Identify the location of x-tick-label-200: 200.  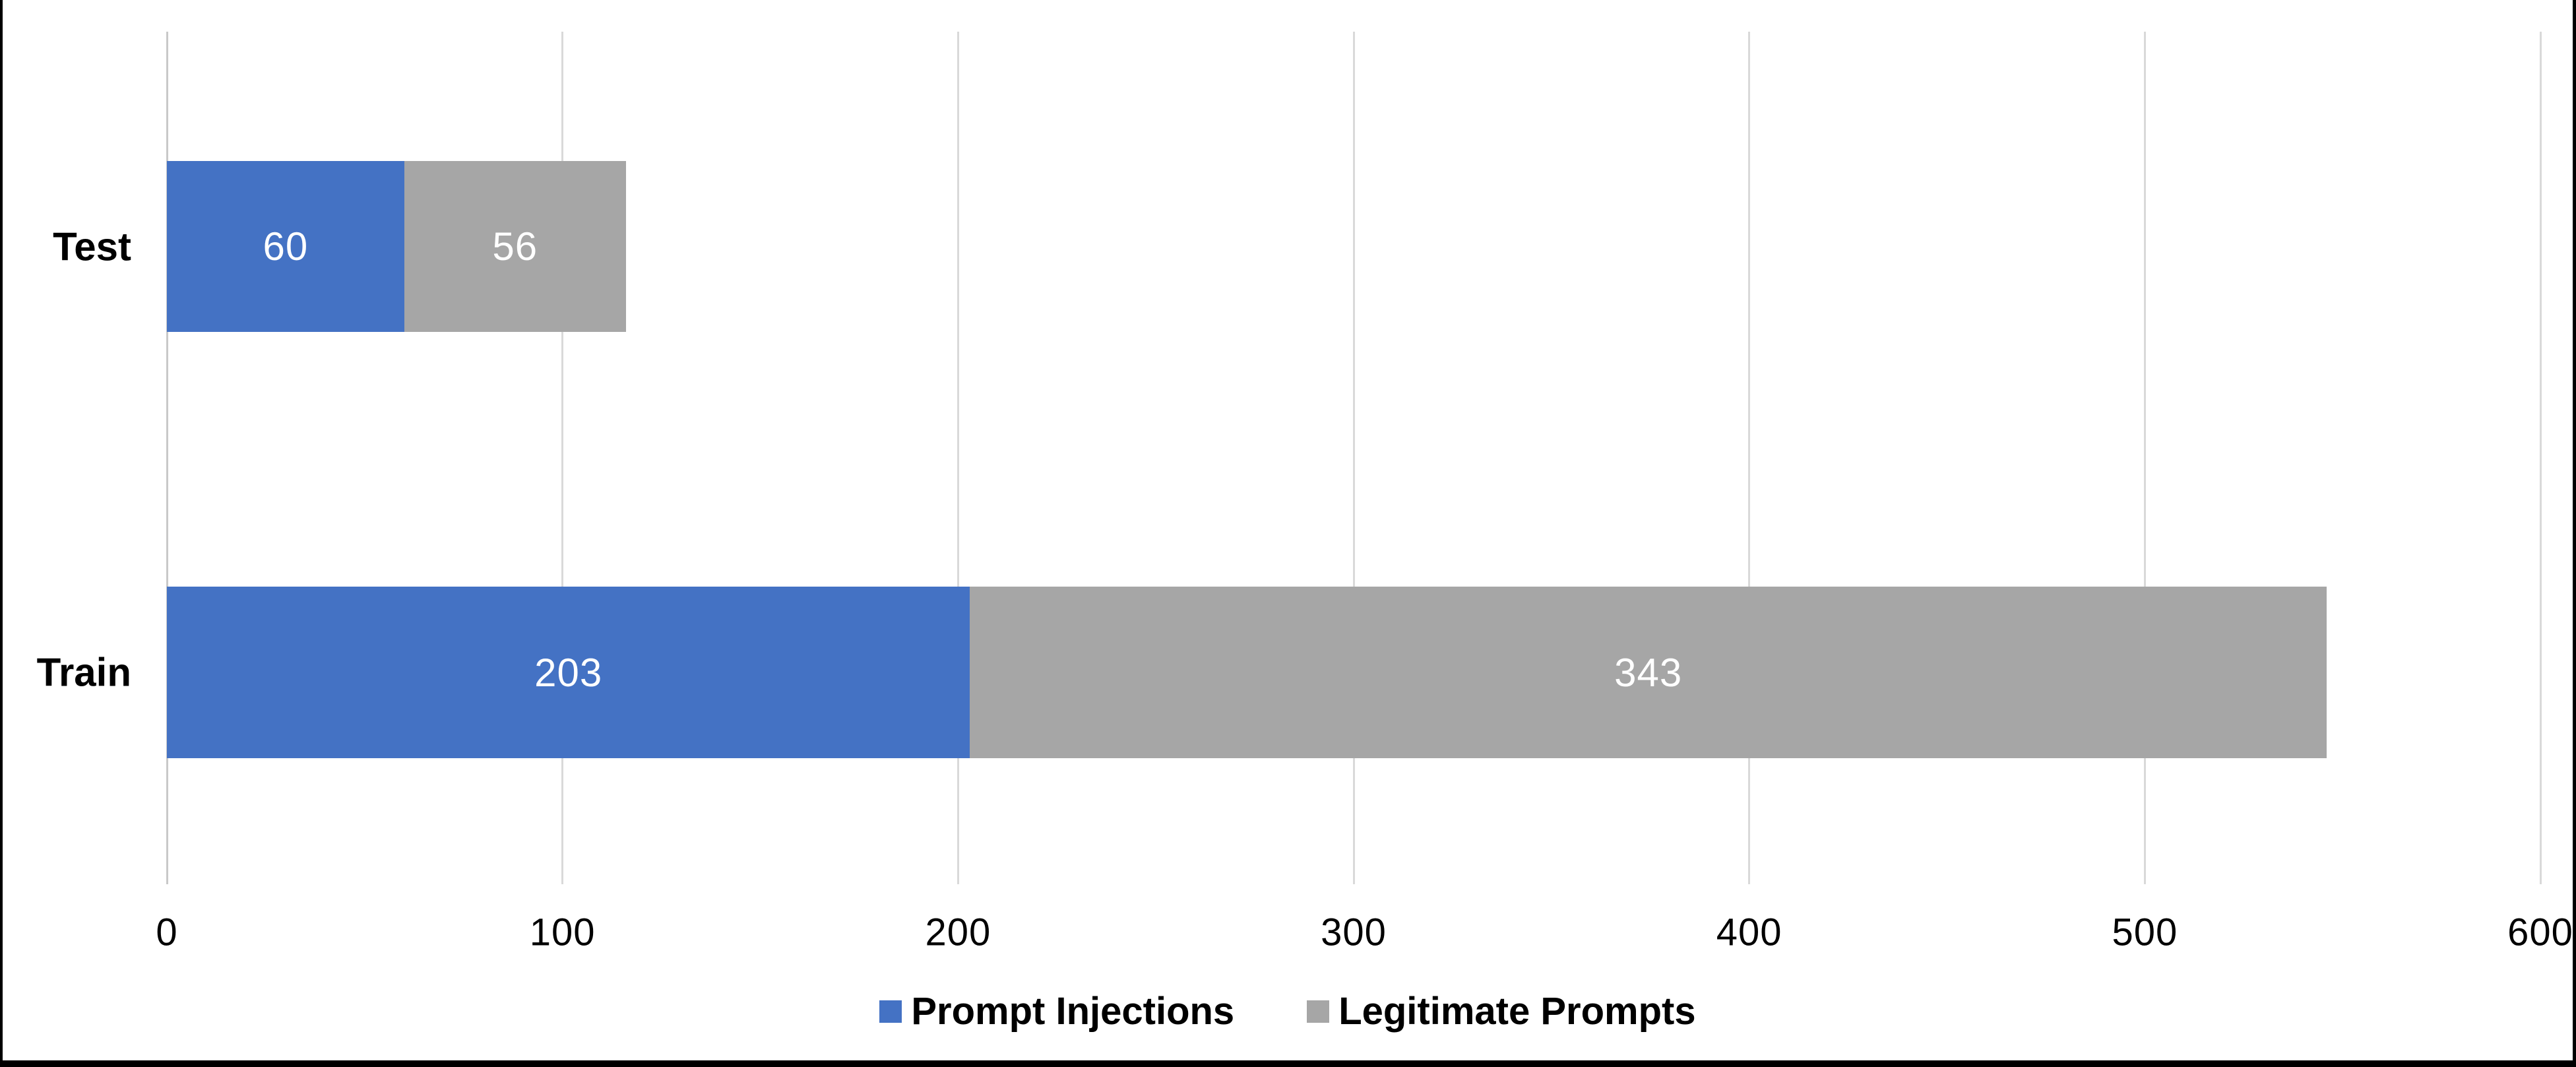
(958, 932).